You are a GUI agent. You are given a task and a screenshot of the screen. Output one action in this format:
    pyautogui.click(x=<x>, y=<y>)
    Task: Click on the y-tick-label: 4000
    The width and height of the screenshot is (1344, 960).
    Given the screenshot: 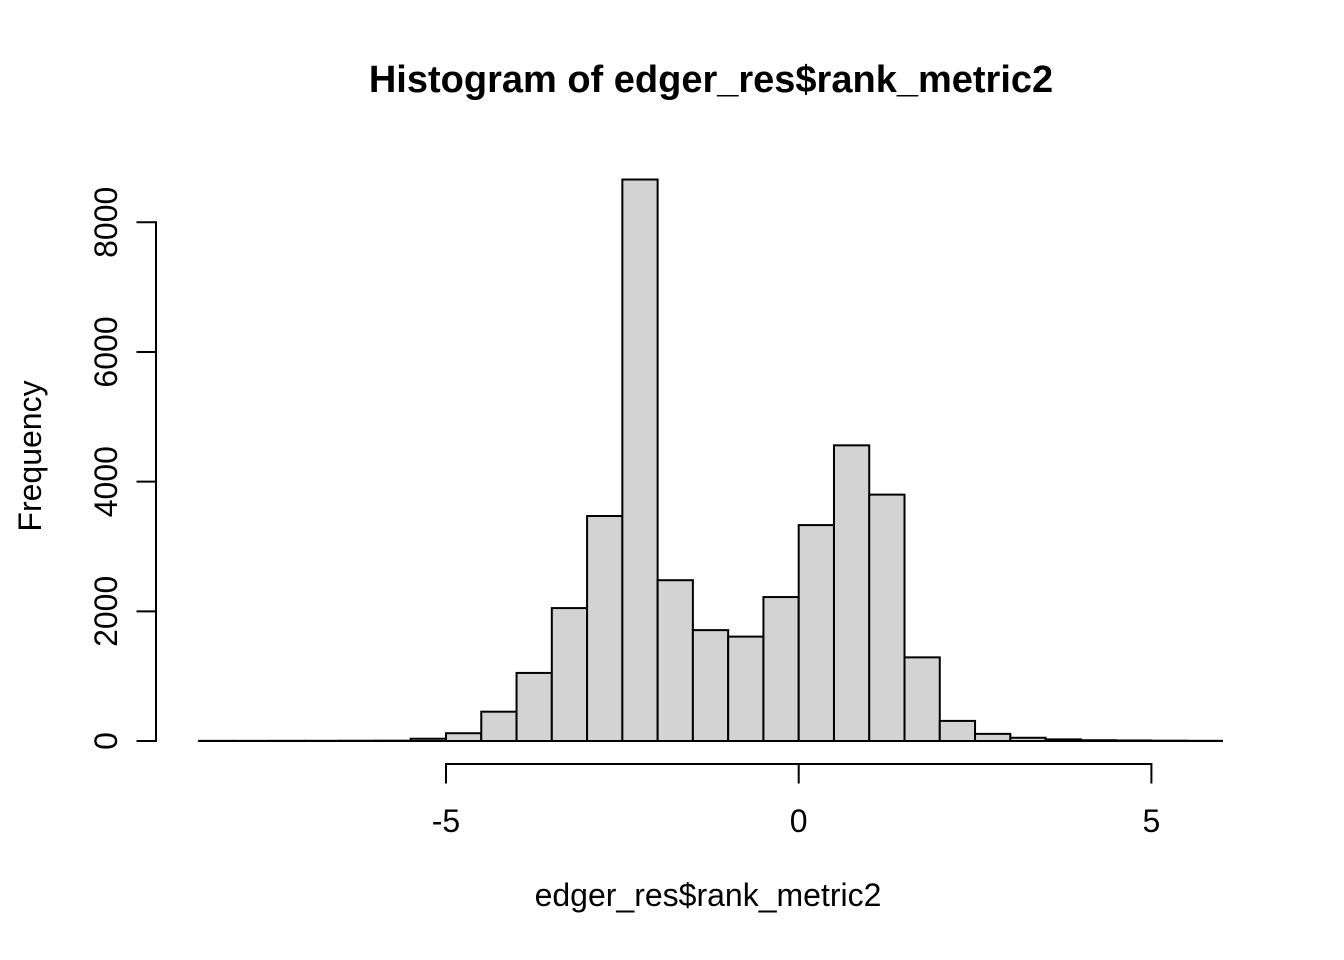 What is the action you would take?
    pyautogui.click(x=106, y=481)
    